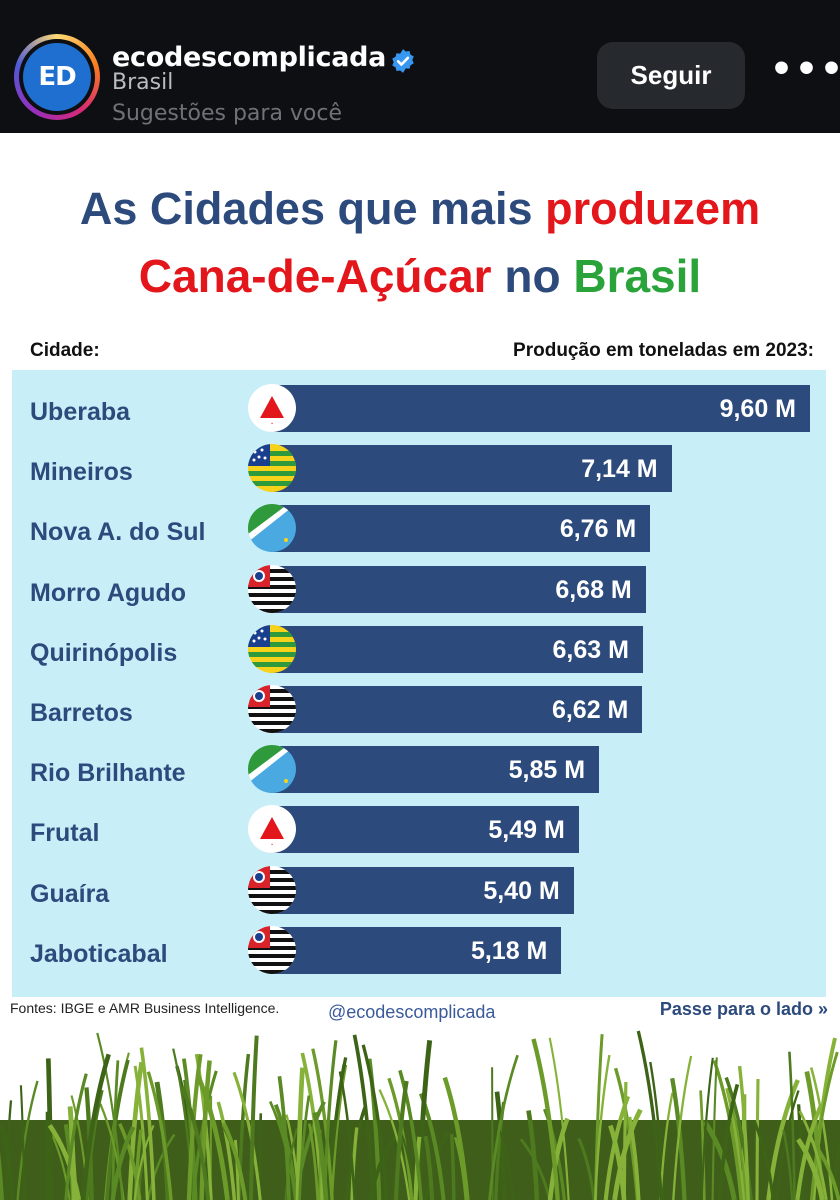 This screenshot has width=840, height=1200. Describe the element at coordinates (420, 208) in the screenshot. I see `chart-title-line1: As Cidades que mais produzem` at that location.